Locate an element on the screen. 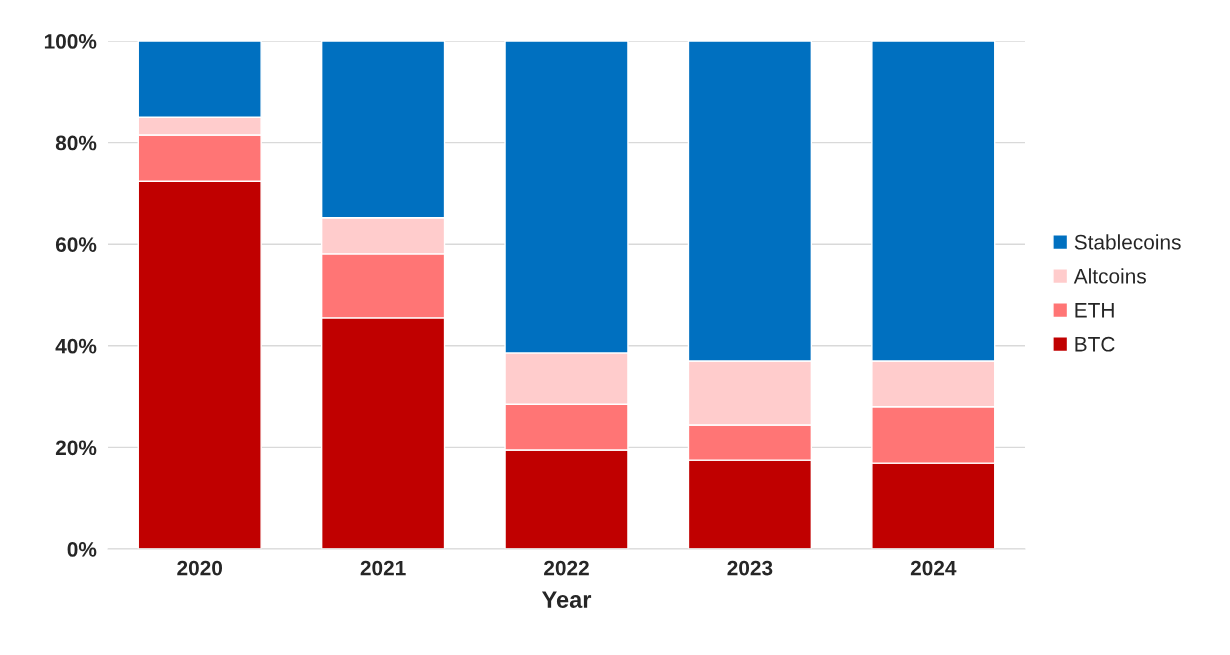  legend-label: ETH is located at coordinates (1094, 310).